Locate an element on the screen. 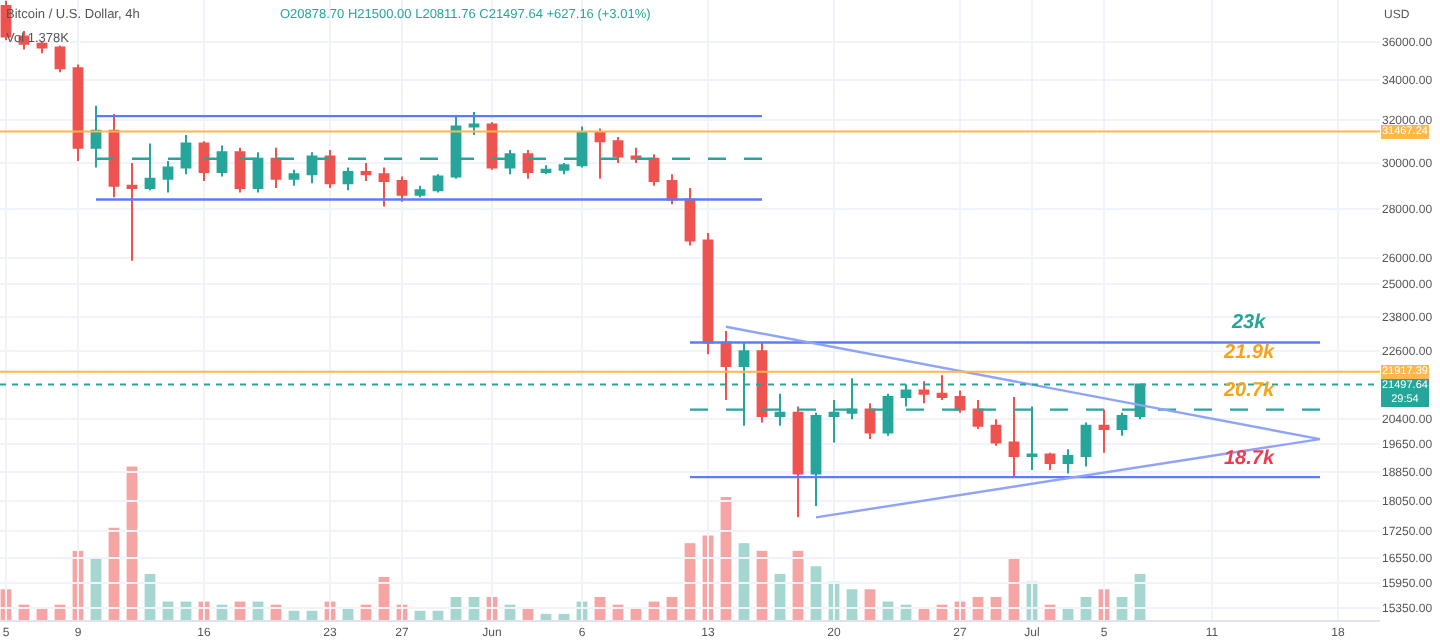 Image resolution: width=1440 pixels, height=640 pixels. annotation: 18.7k is located at coordinates (1249, 459).